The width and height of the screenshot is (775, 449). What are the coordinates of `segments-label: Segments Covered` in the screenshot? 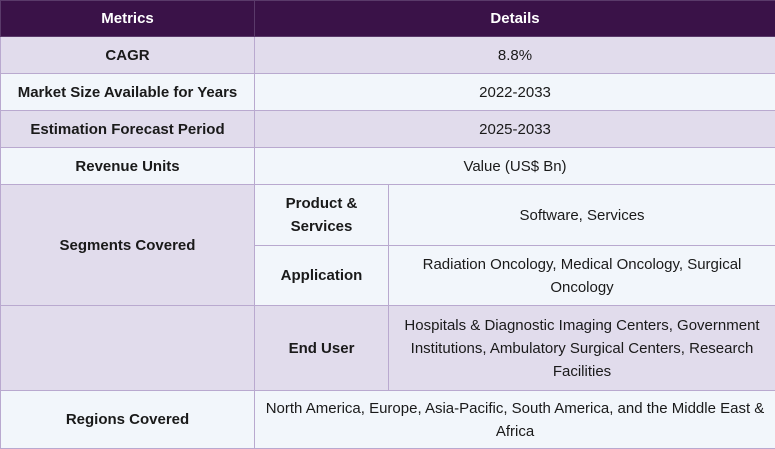 It's located at (128, 245).